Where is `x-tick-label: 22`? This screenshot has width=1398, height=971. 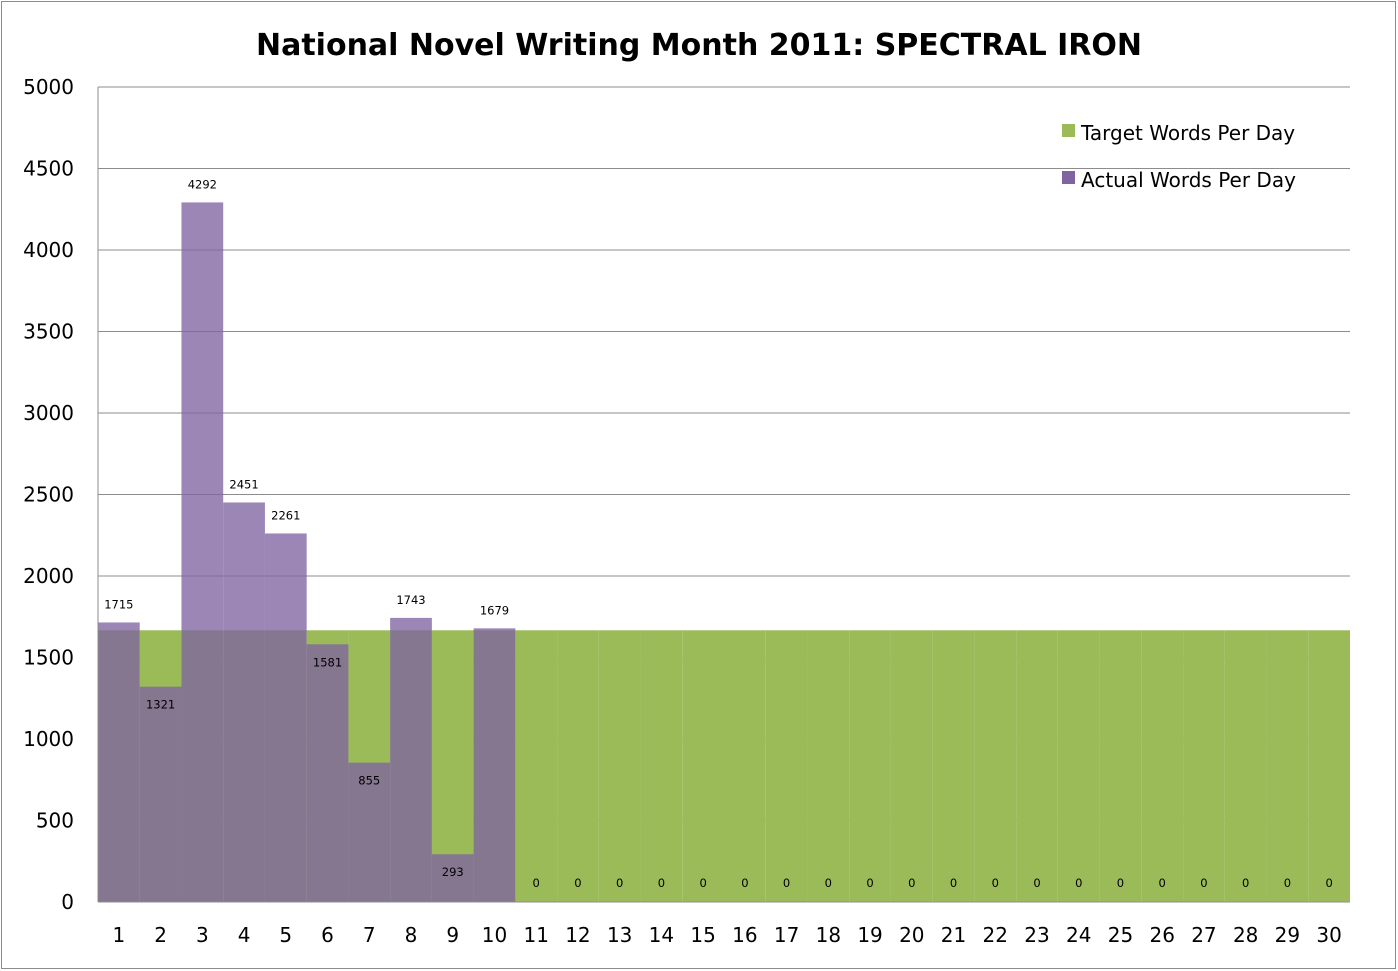
x-tick-label: 22 is located at coordinates (995, 935).